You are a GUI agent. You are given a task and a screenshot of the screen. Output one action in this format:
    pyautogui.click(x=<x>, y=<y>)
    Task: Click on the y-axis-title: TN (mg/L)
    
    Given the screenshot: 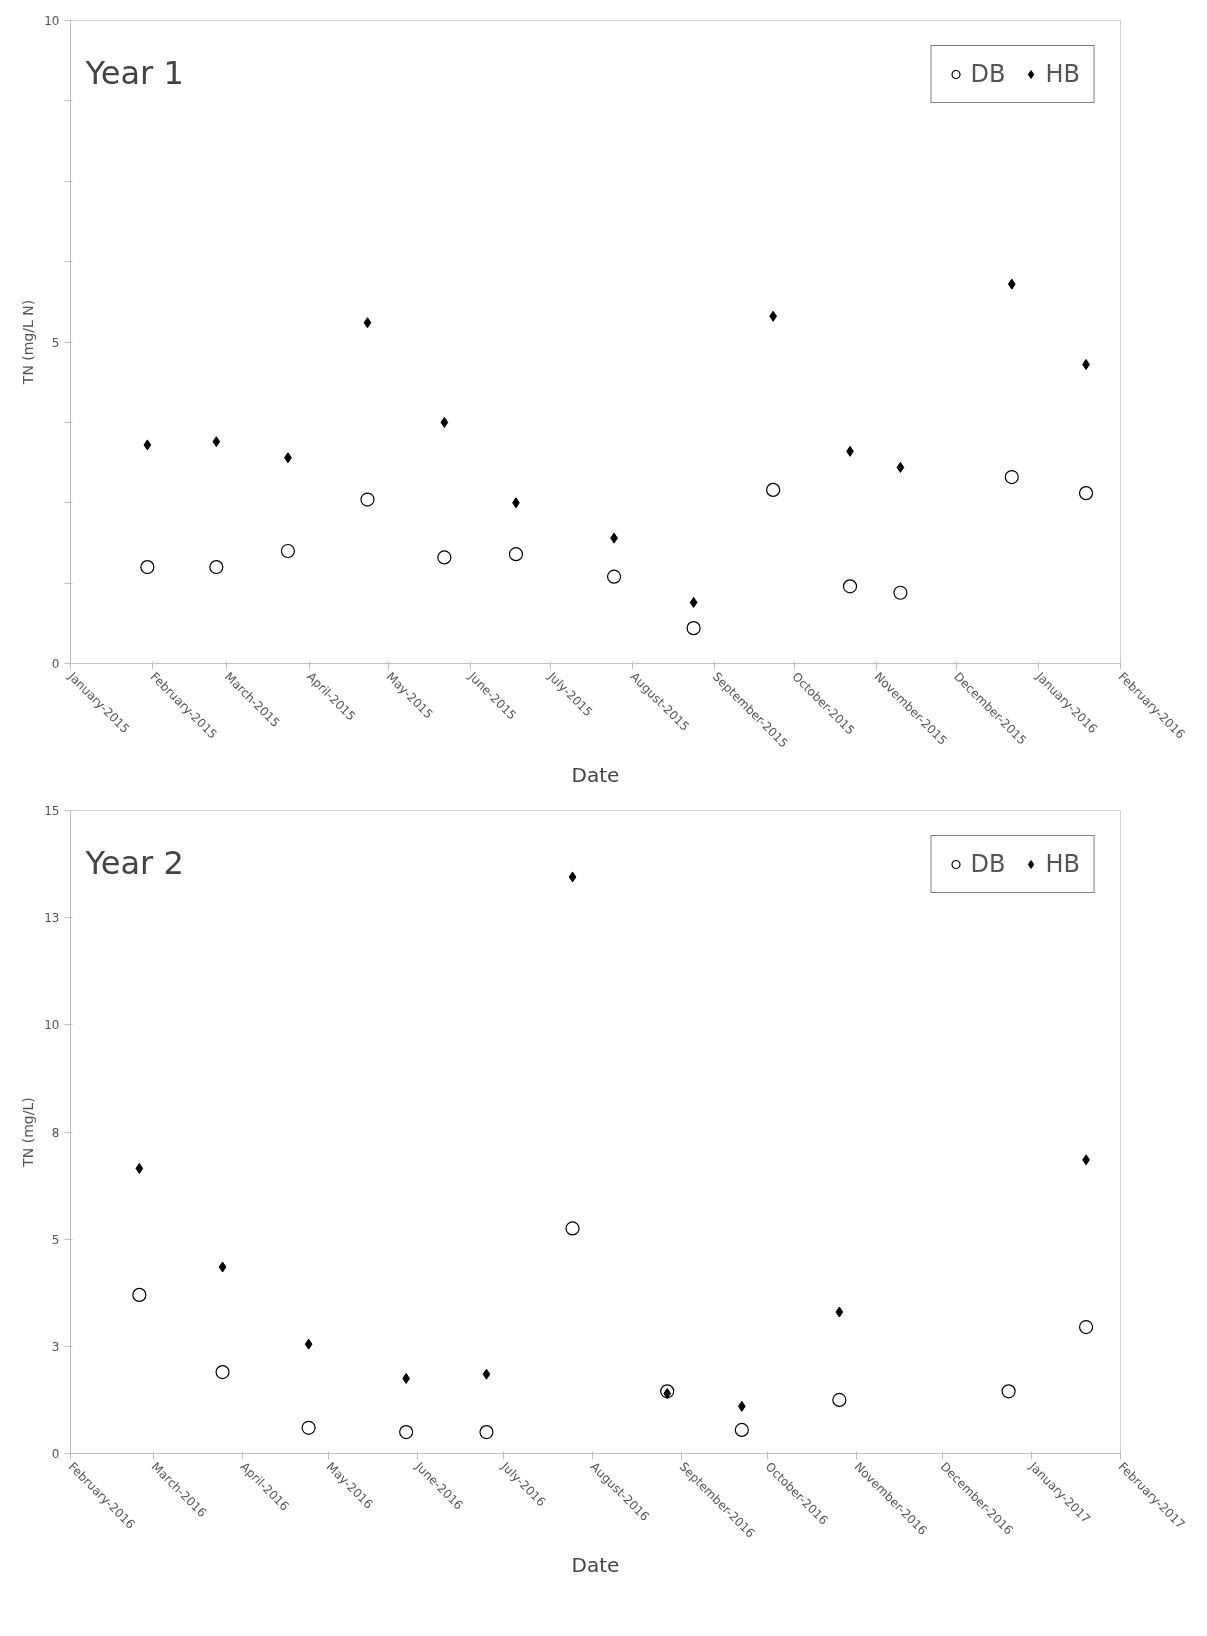 What is the action you would take?
    pyautogui.click(x=28, y=1132)
    